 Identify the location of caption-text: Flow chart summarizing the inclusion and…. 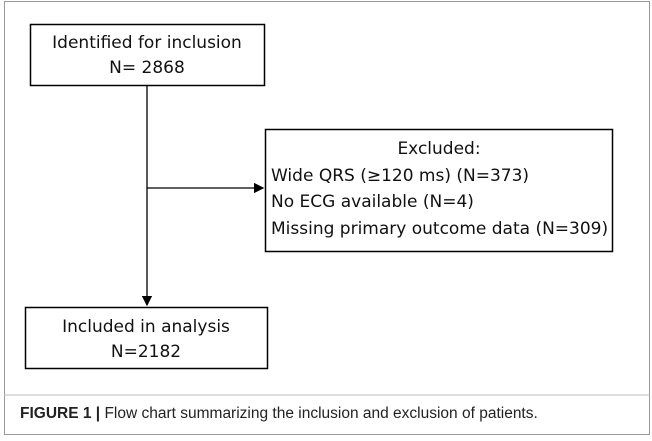
(319, 413).